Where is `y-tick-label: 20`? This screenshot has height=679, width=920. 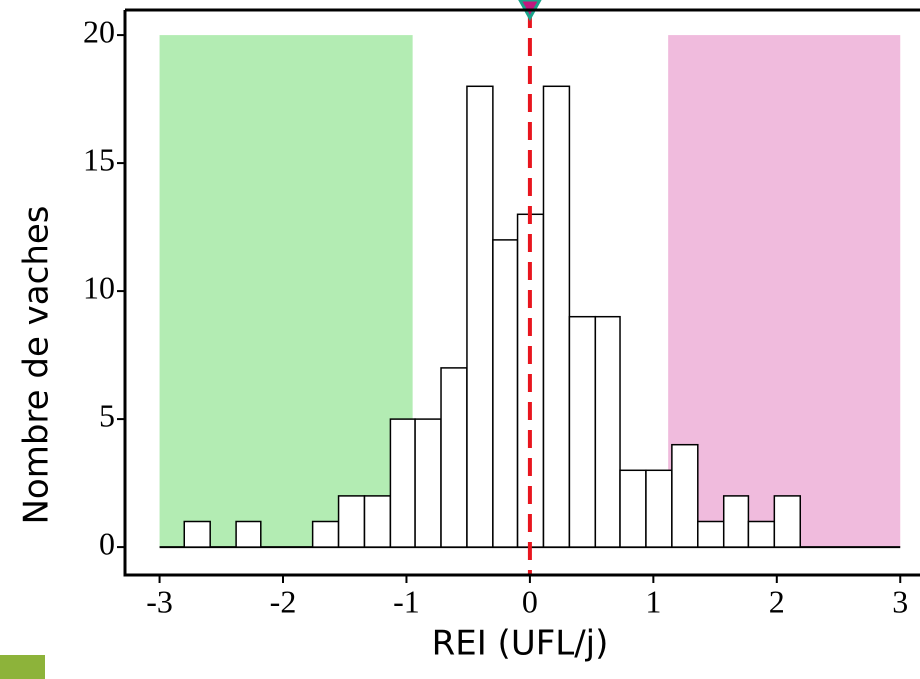
y-tick-label: 20 is located at coordinates (99, 31).